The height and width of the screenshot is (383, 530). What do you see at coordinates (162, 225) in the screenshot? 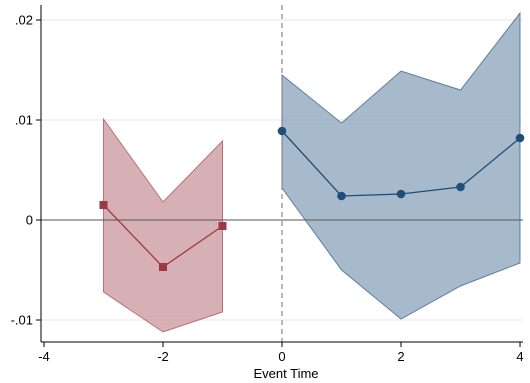
I see `confidence-band` at bounding box center [162, 225].